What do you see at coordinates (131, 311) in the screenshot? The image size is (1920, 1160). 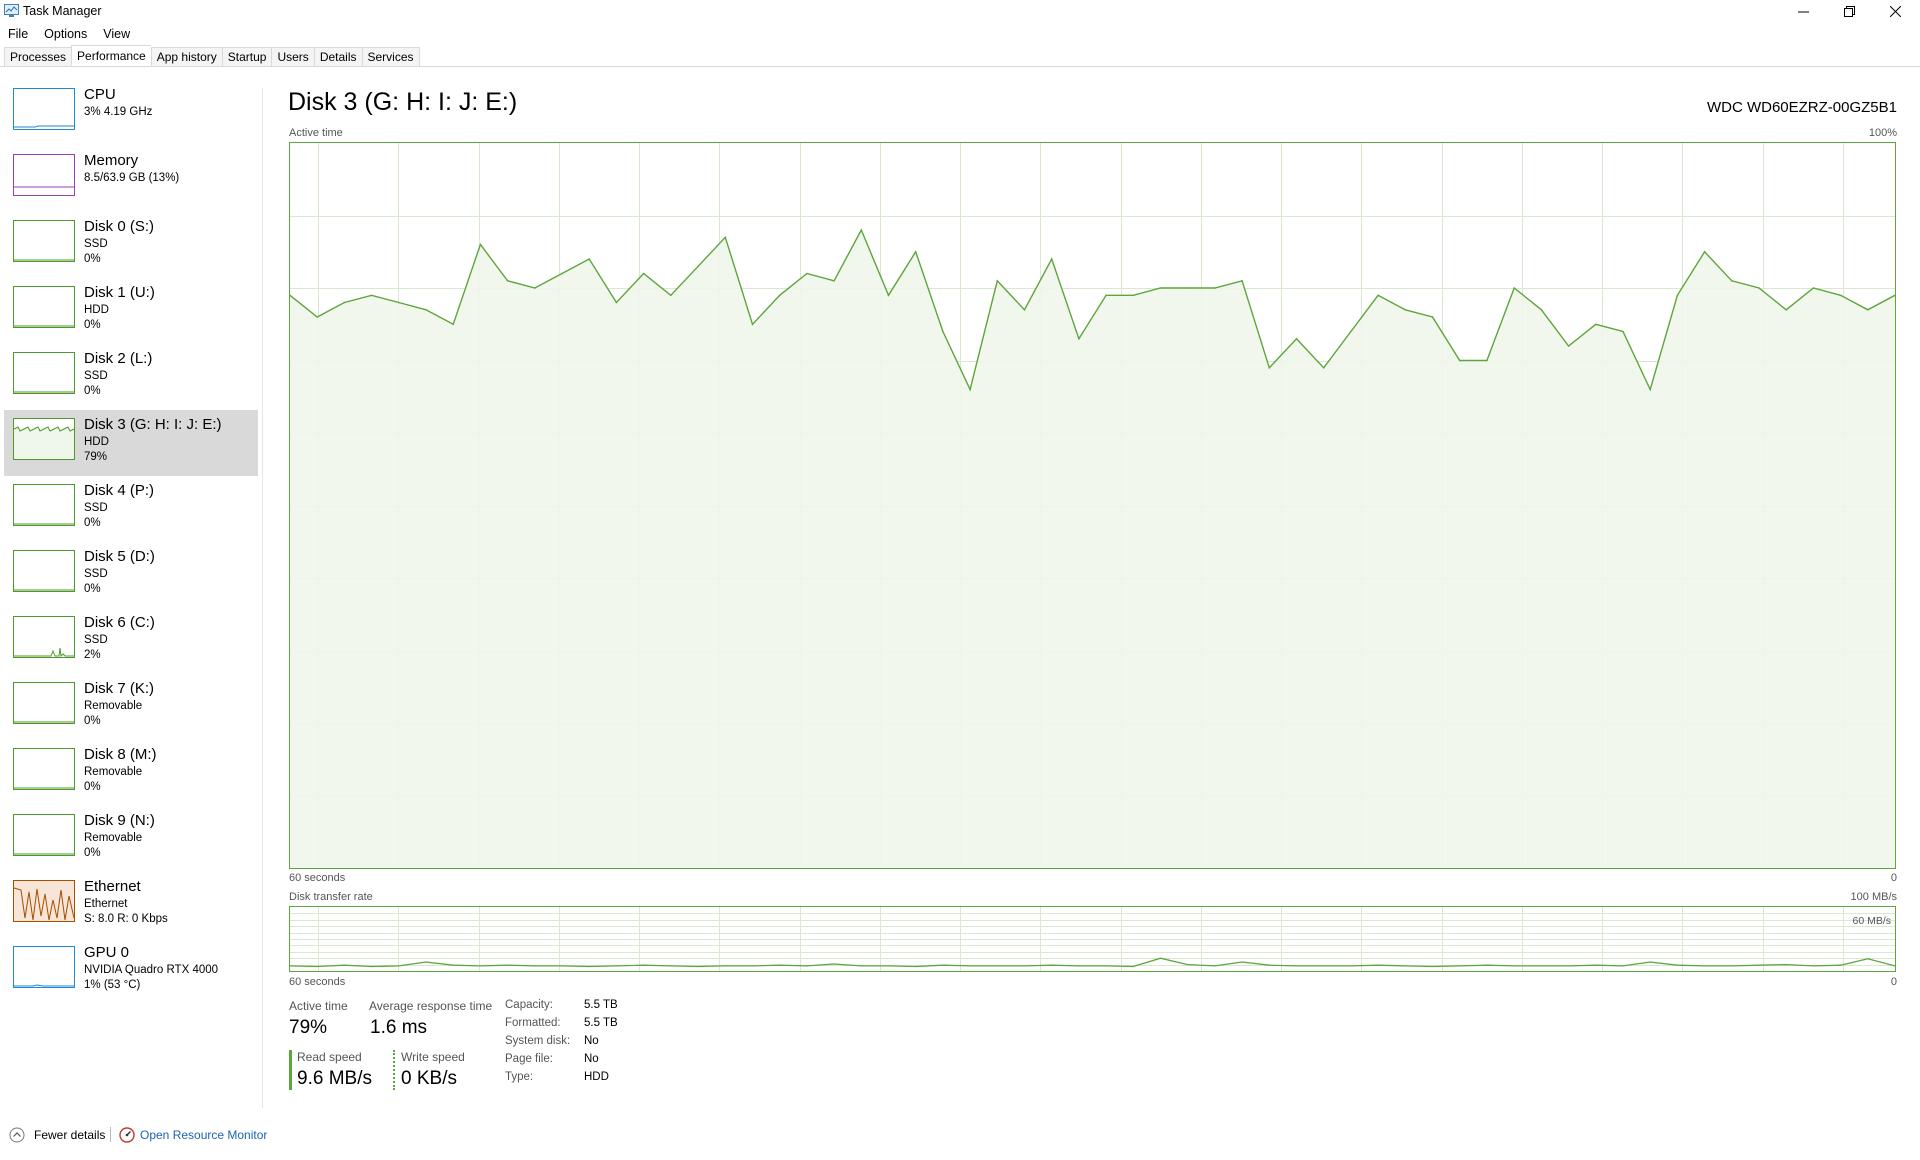 I see `sidebar-item-disk-1: Disk 1 (U:) HDD 0%` at bounding box center [131, 311].